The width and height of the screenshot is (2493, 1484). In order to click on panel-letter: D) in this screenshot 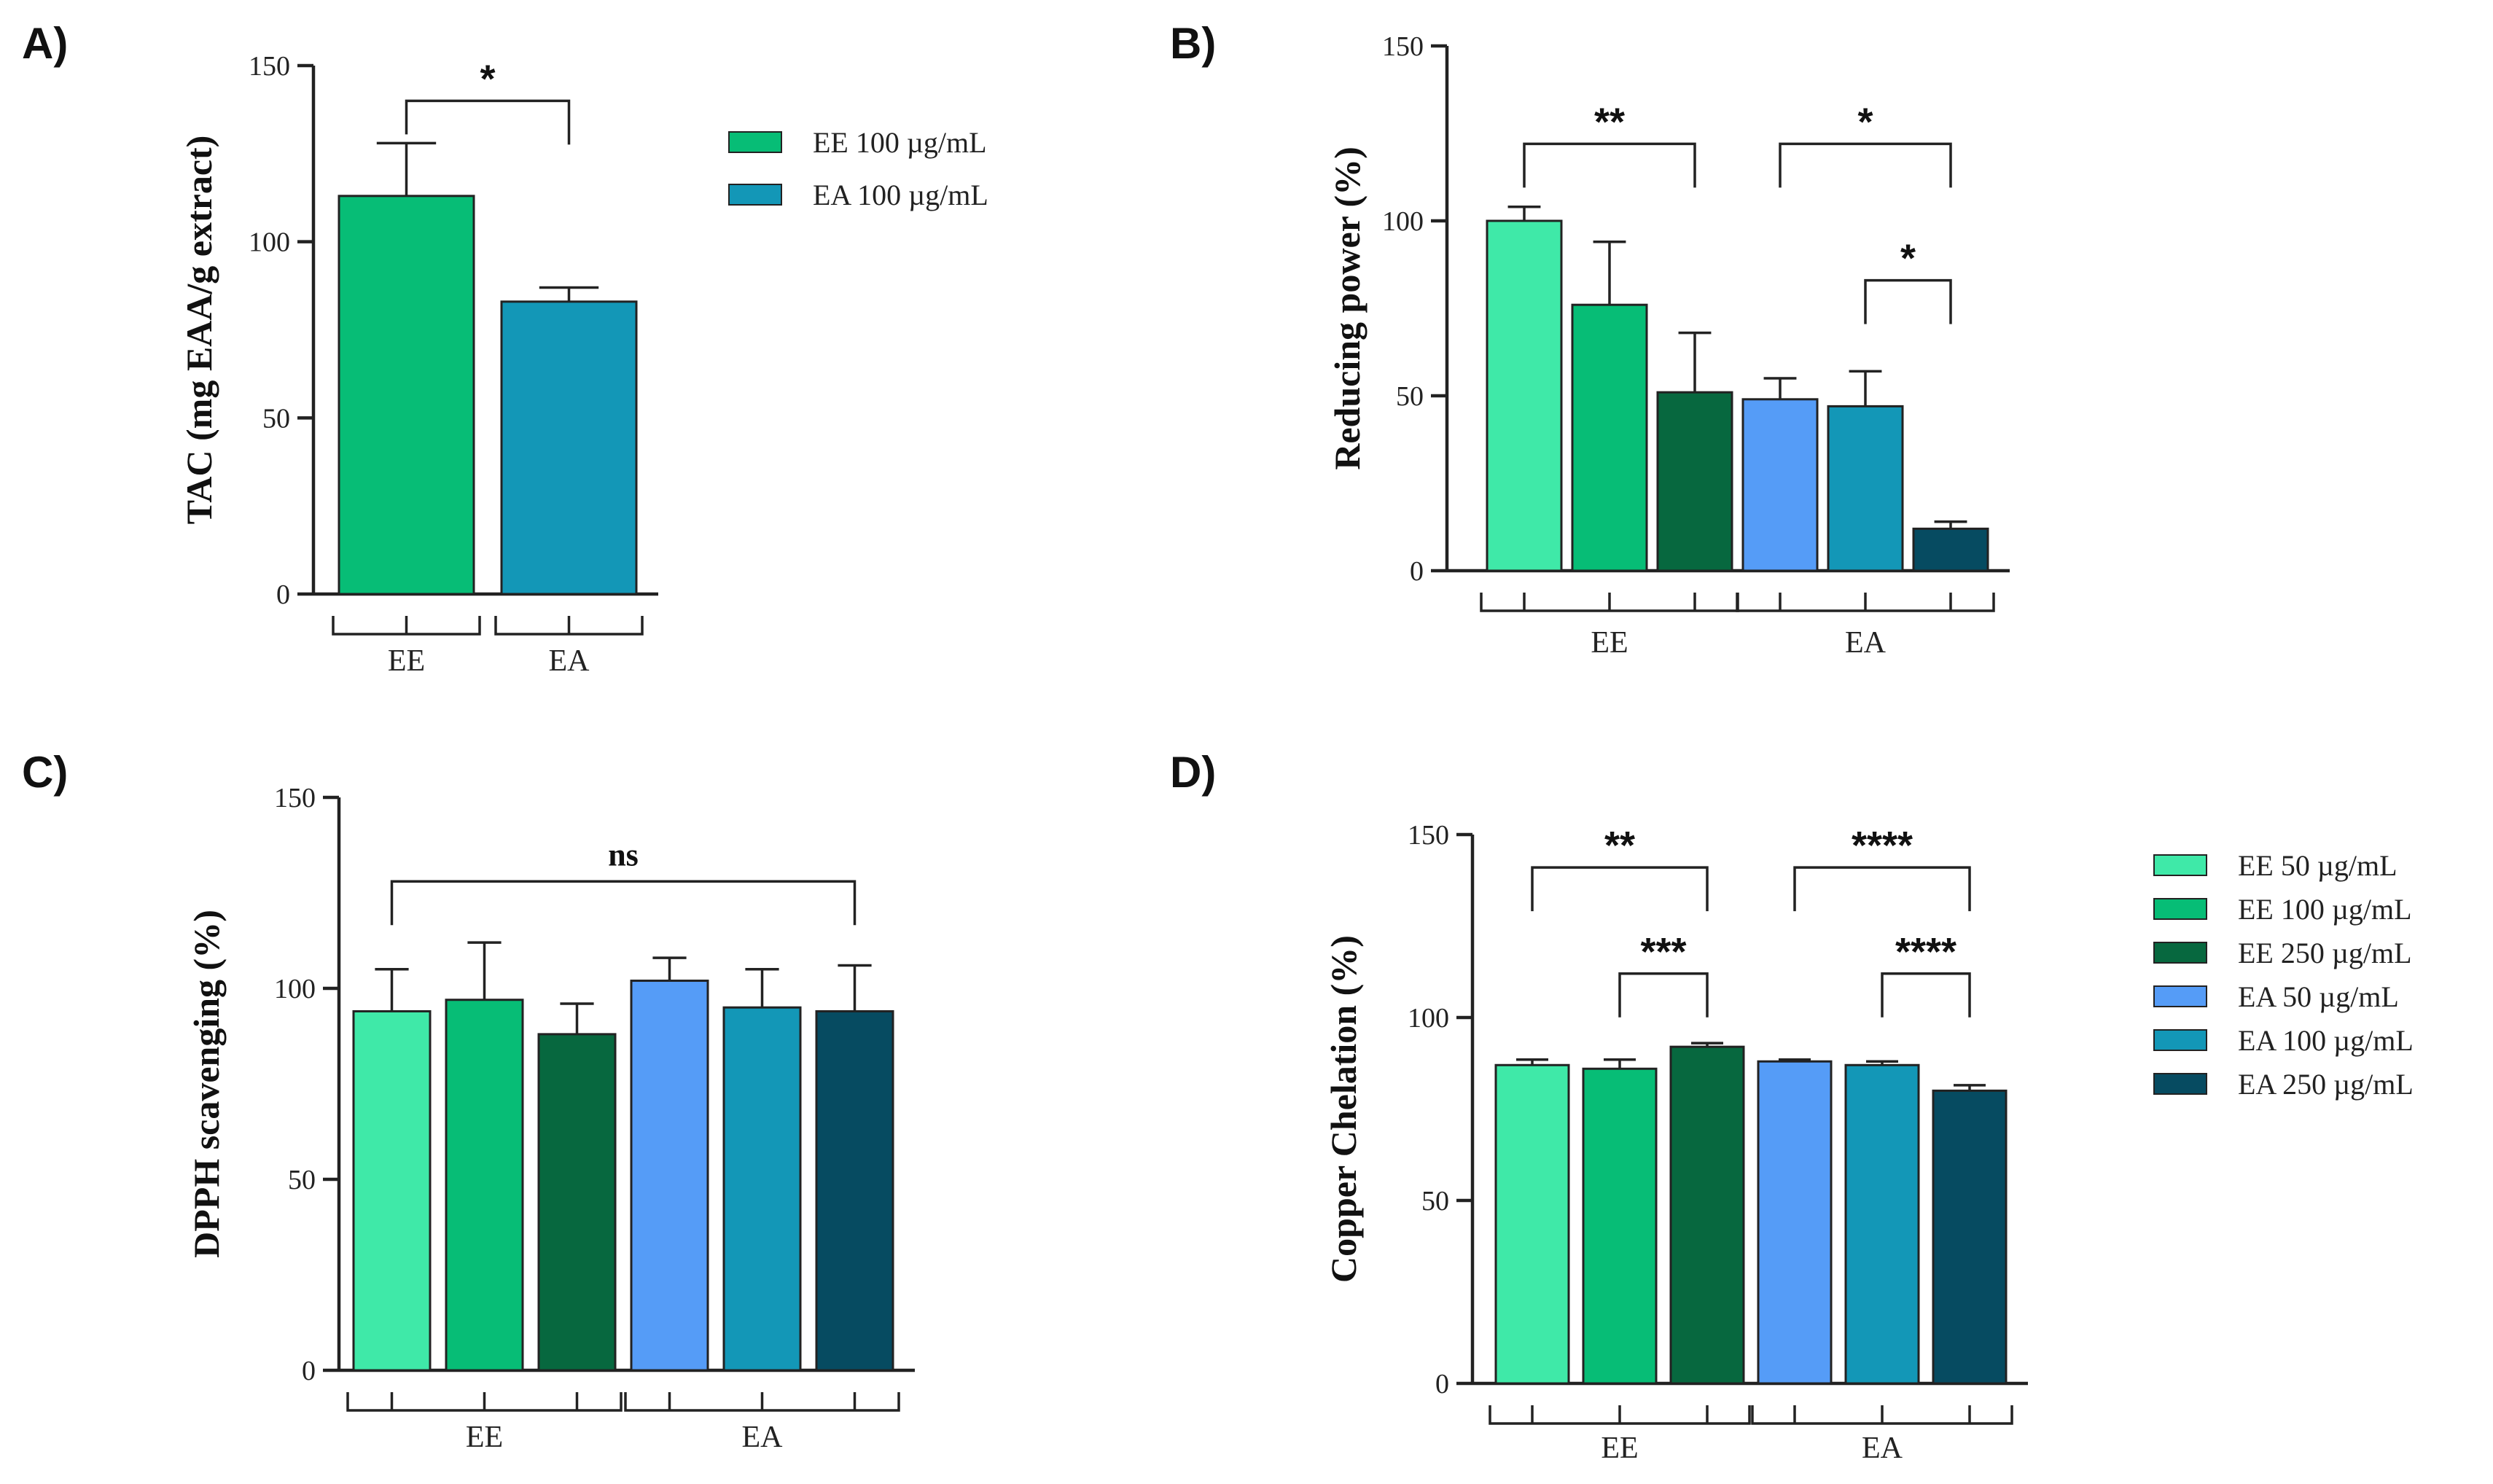, I will do `click(1193, 772)`.